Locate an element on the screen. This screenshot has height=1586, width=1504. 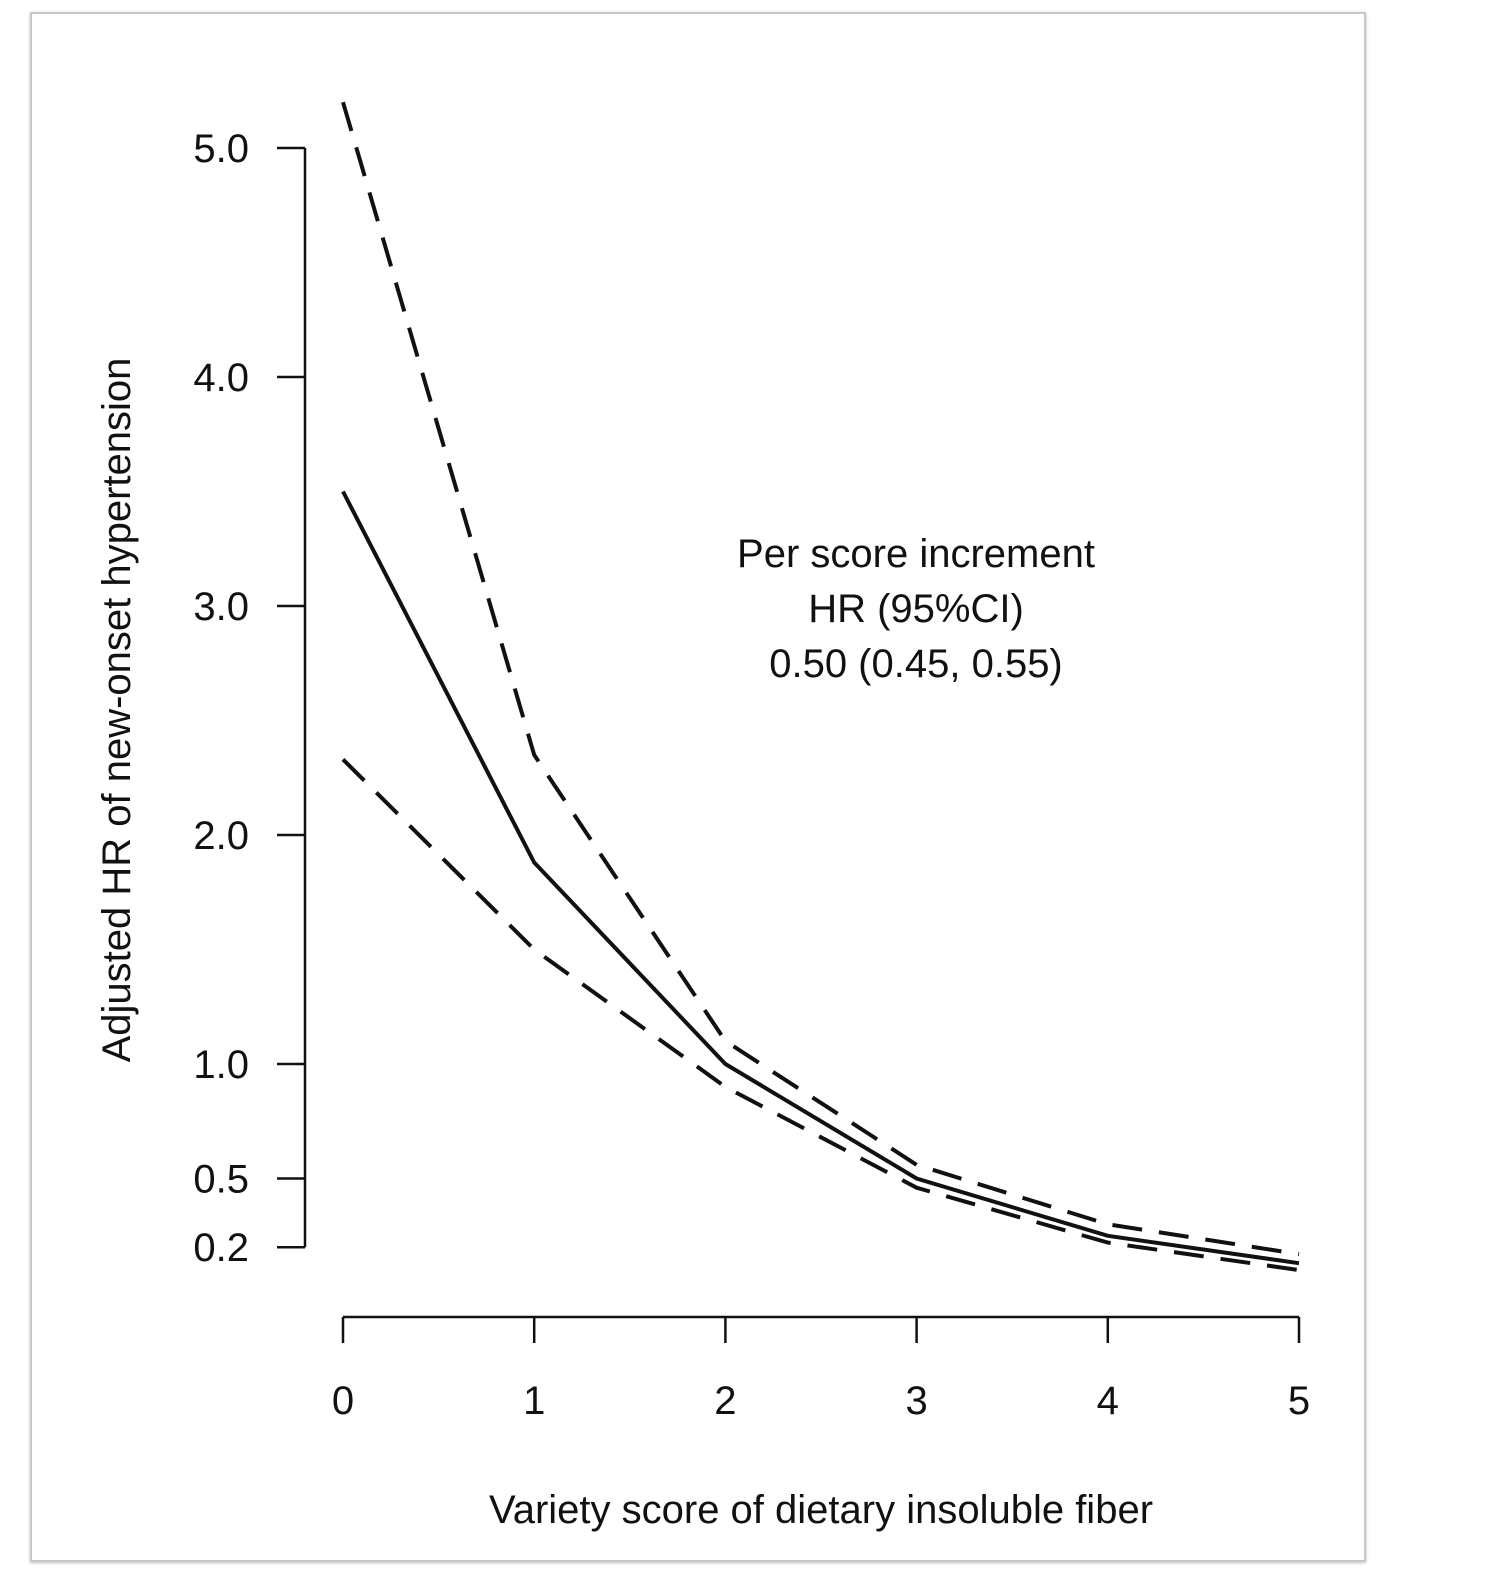
y-tick-label: 5.0 is located at coordinates (221, 149).